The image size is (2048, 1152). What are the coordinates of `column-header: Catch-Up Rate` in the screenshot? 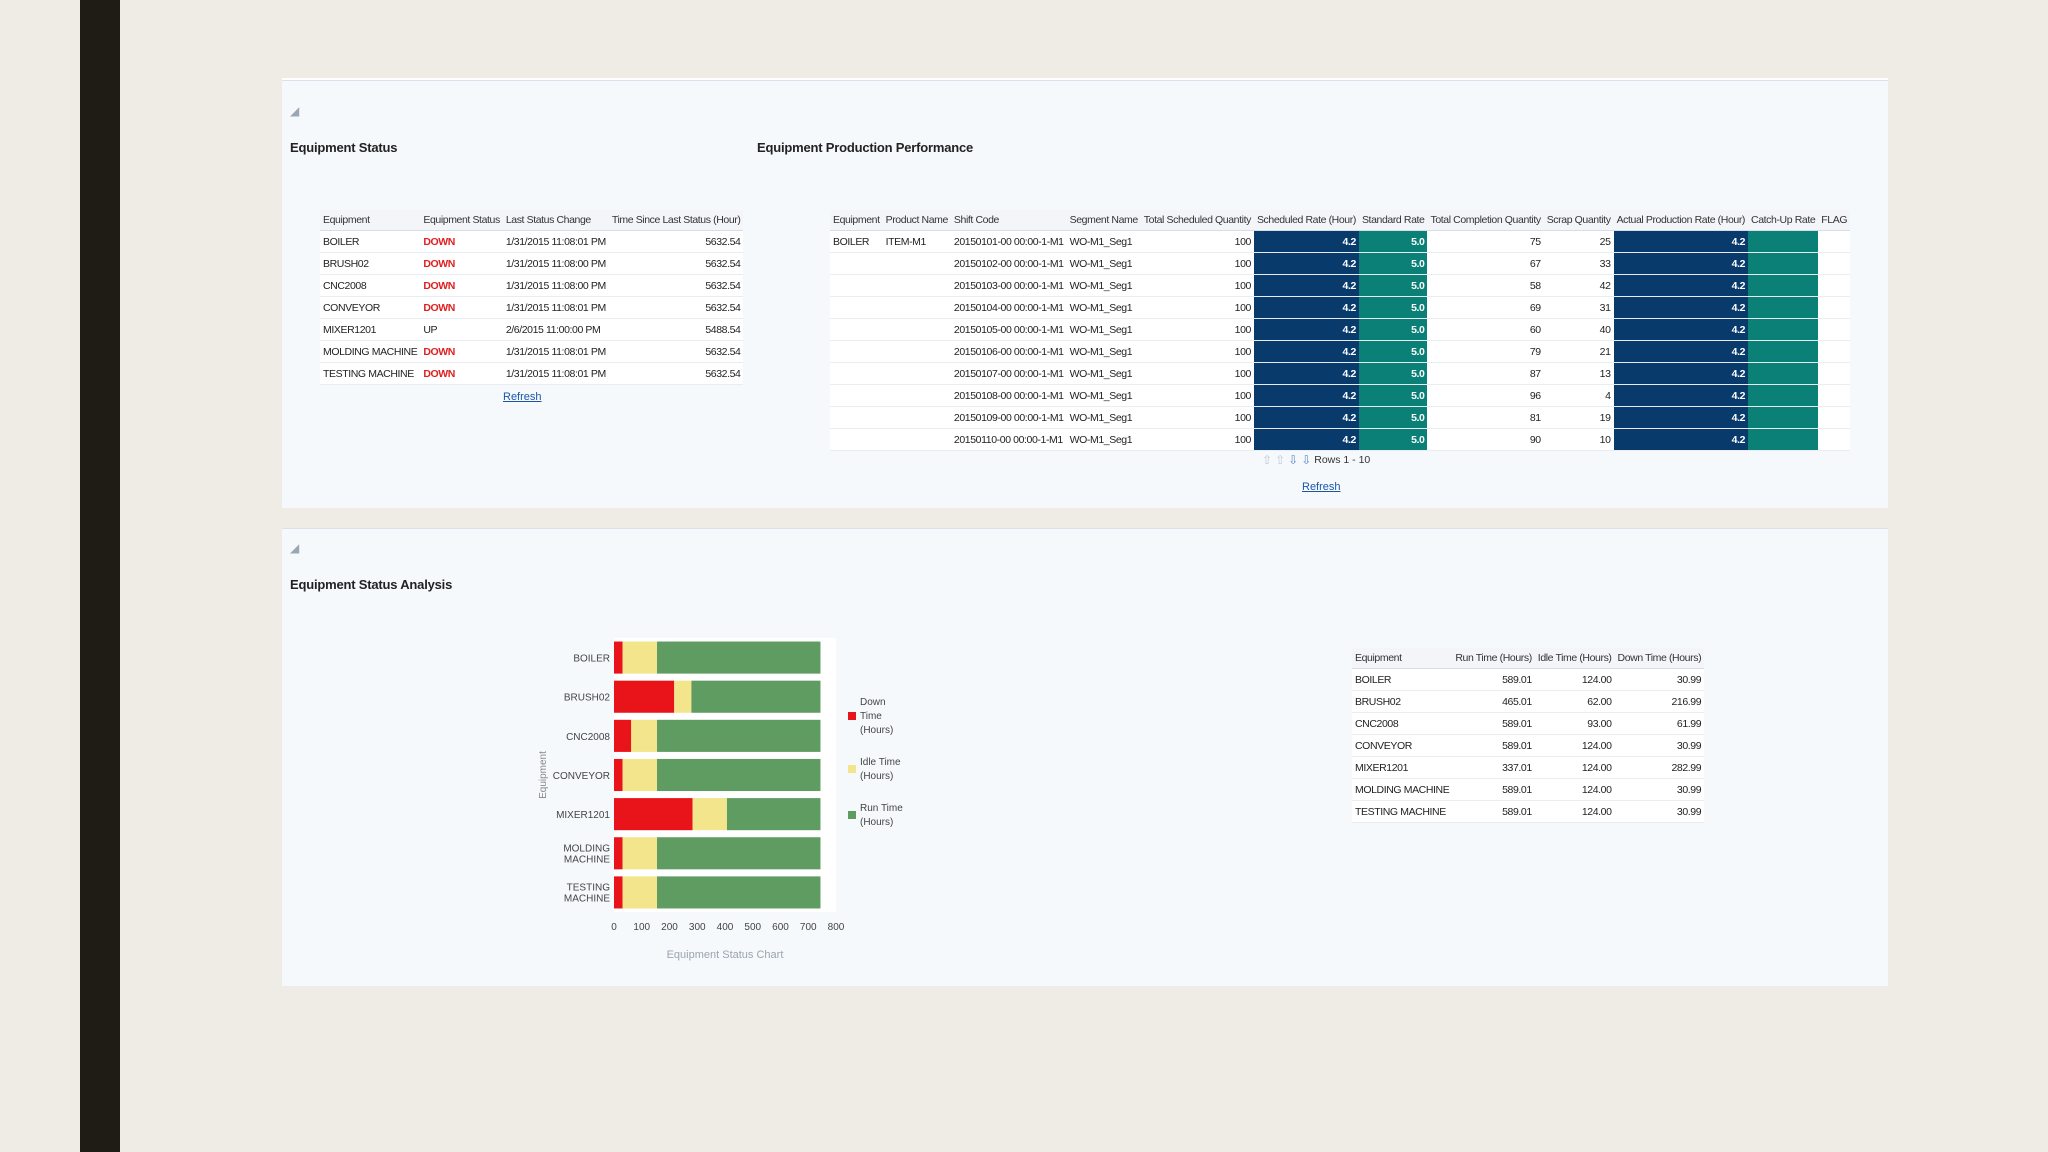 It's located at (1783, 220).